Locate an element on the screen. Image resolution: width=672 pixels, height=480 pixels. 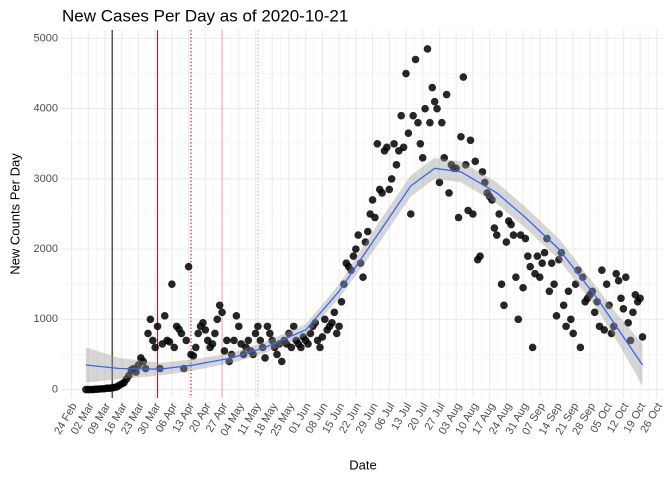
y-tick-label: 3000 is located at coordinates (46, 179).